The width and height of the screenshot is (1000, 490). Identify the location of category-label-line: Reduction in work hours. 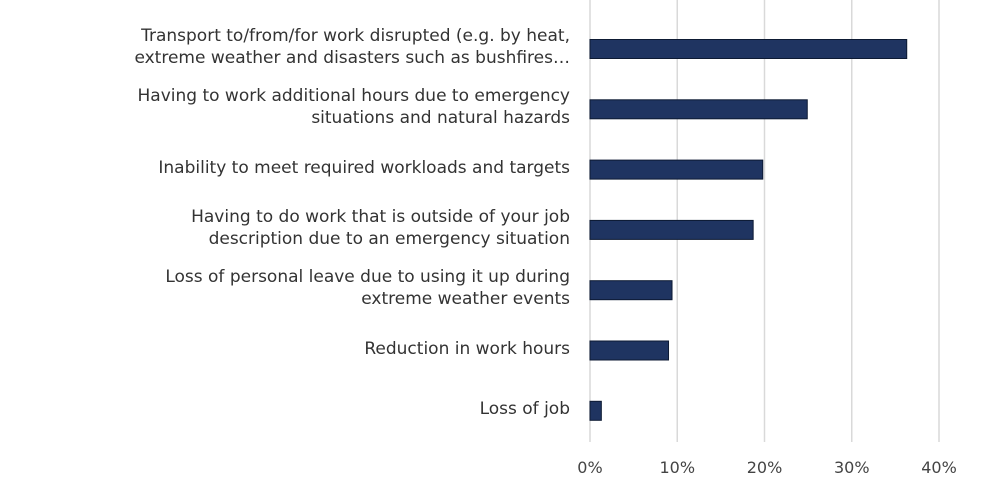
(467, 348).